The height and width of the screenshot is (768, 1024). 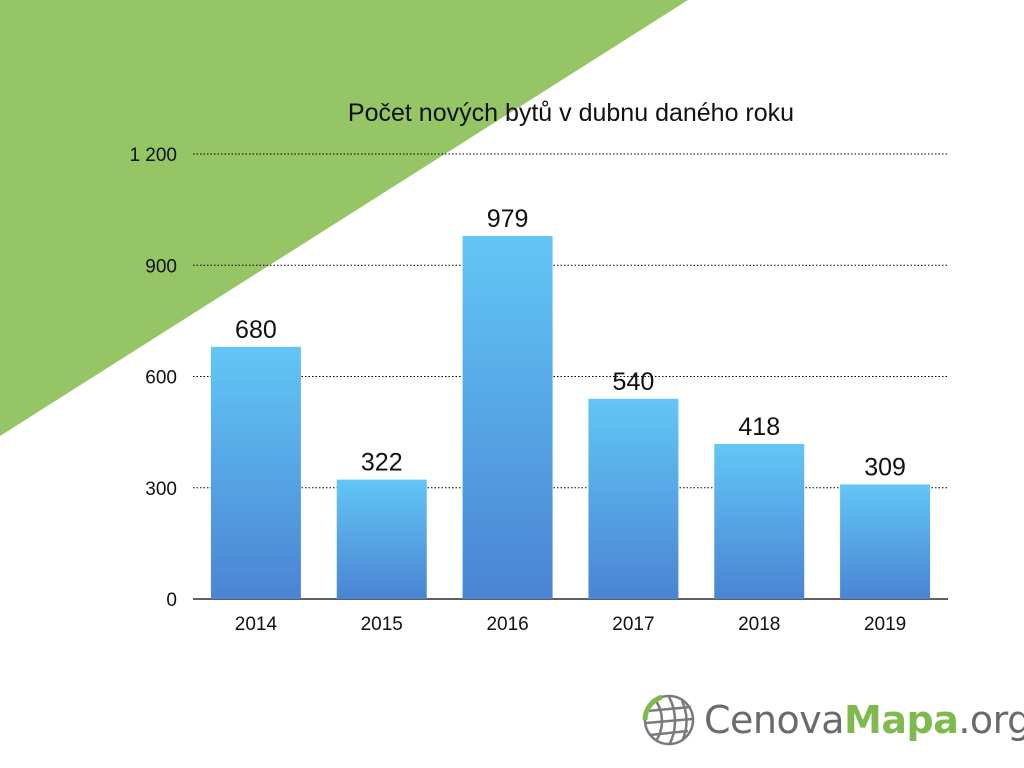 What do you see at coordinates (161, 378) in the screenshot?
I see `y-tick-label: 600` at bounding box center [161, 378].